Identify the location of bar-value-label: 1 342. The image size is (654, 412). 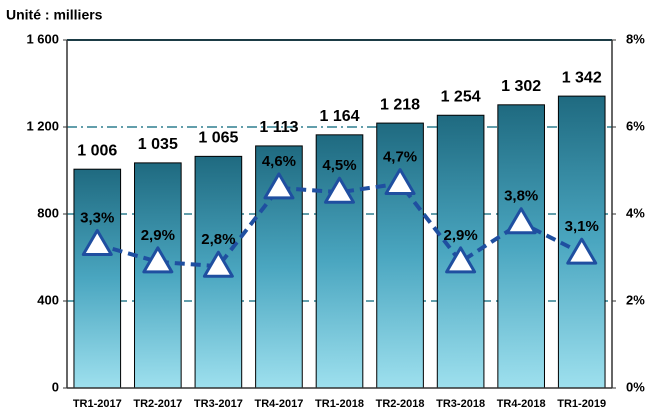
(582, 77).